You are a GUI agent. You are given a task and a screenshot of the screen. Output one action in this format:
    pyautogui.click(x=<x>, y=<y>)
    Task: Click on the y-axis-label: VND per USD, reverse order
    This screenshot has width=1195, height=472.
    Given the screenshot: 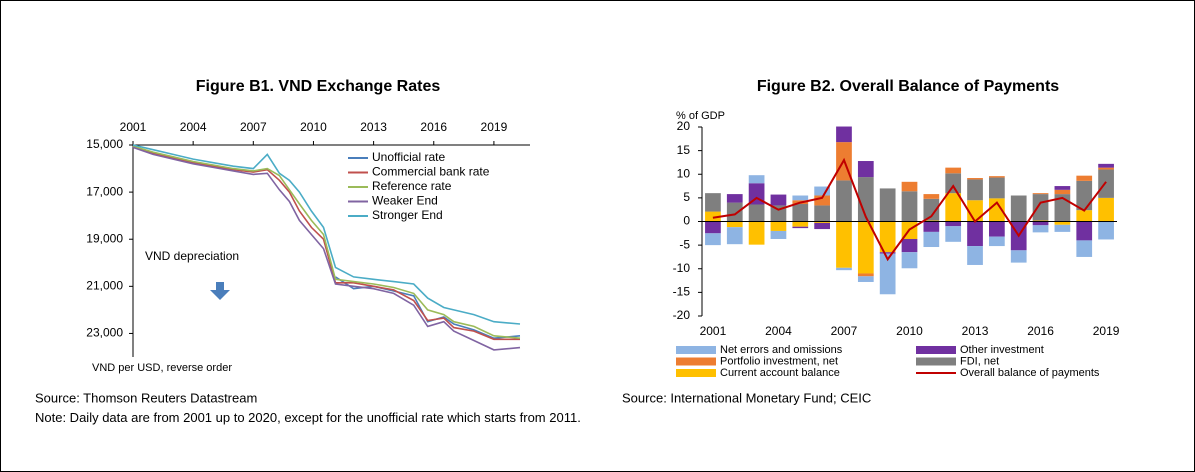 What is the action you would take?
    pyautogui.click(x=162, y=368)
    